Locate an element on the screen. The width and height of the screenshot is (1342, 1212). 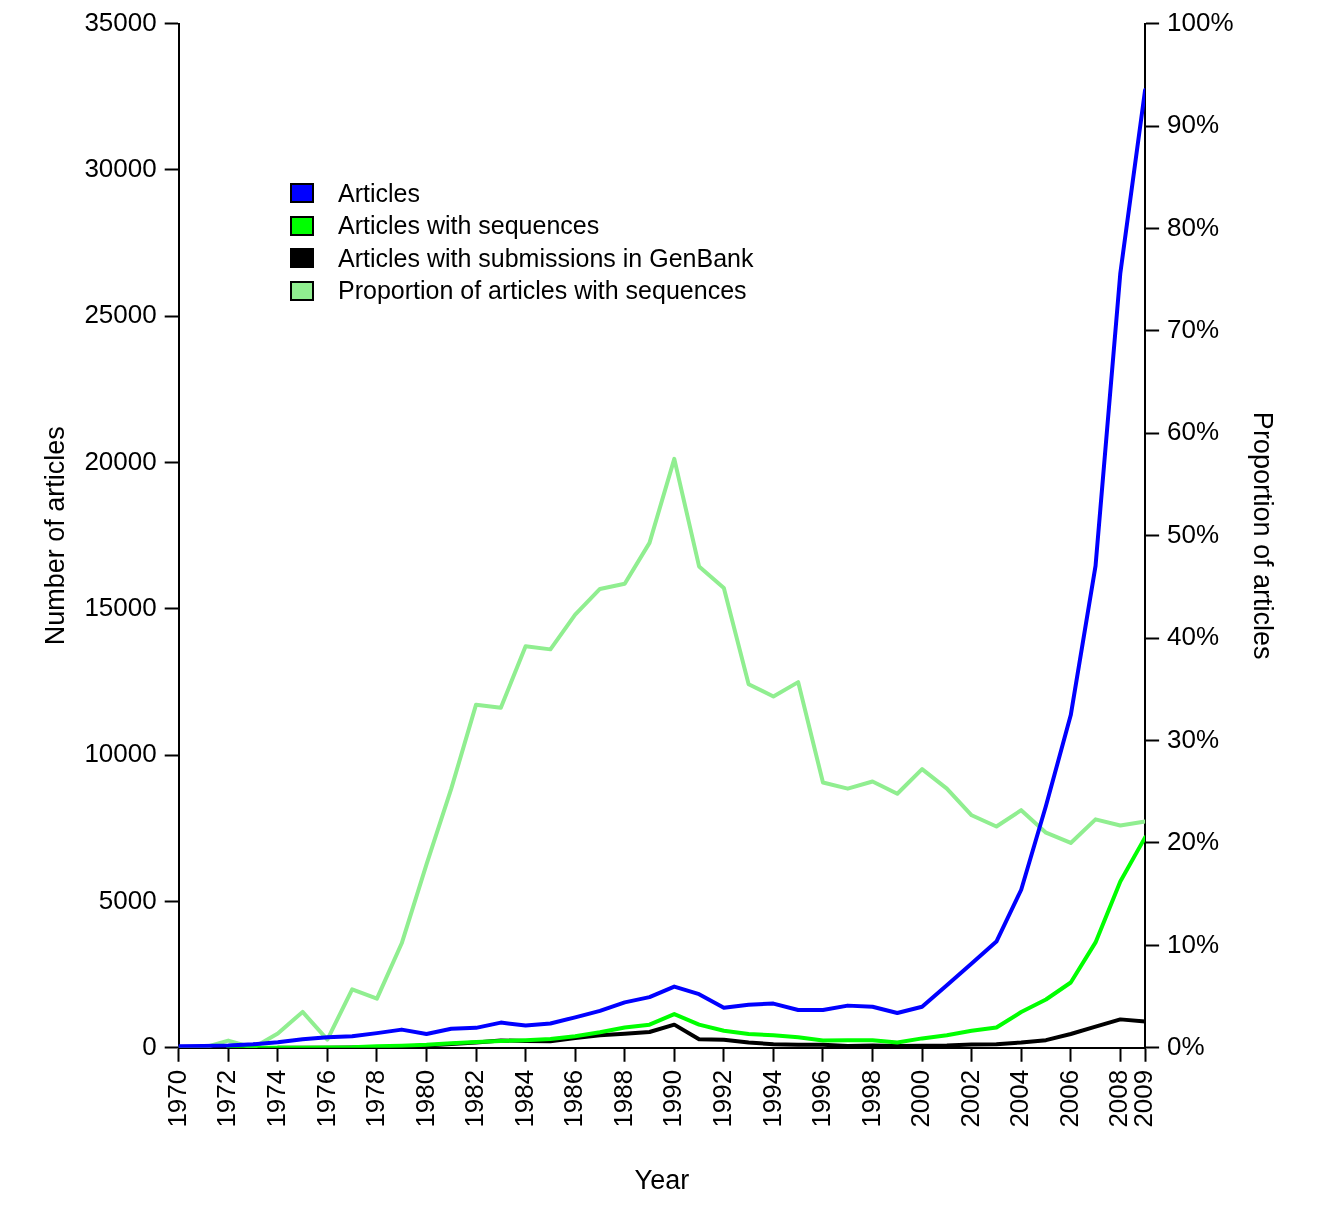
y-tick-label: 30000 is located at coordinates (120, 168).